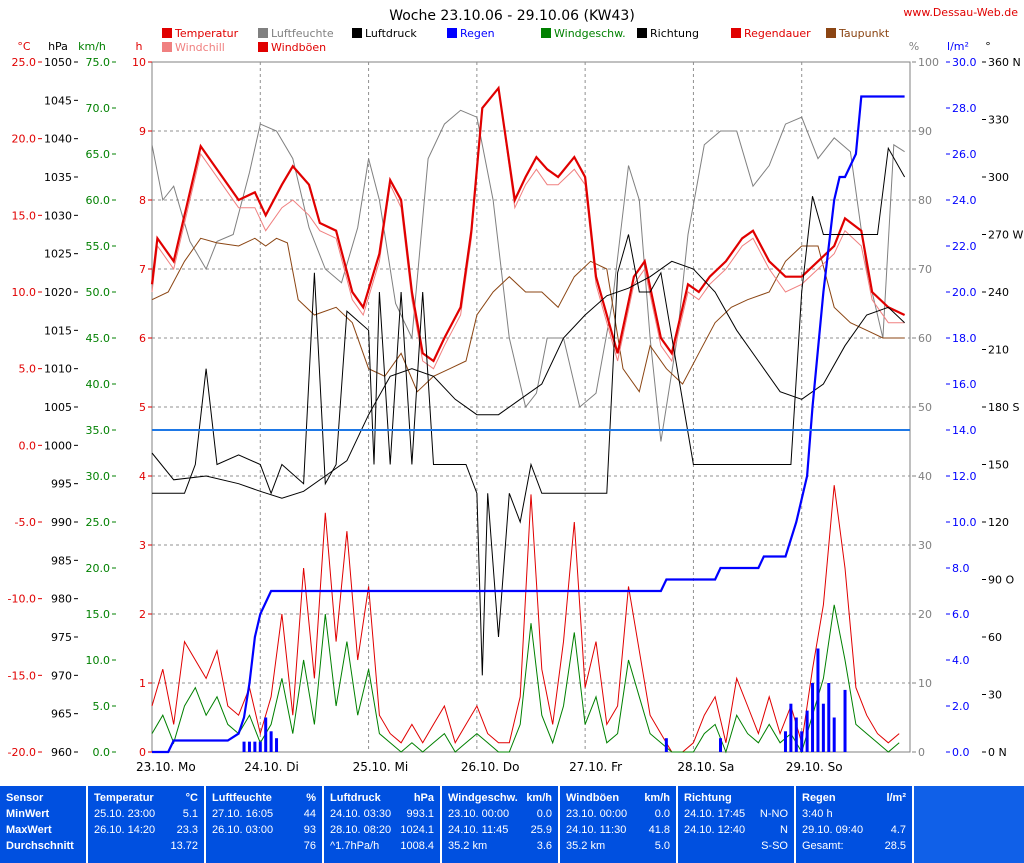  What do you see at coordinates (142, 131) in the screenshot?
I see `tick-label-hours: 9` at bounding box center [142, 131].